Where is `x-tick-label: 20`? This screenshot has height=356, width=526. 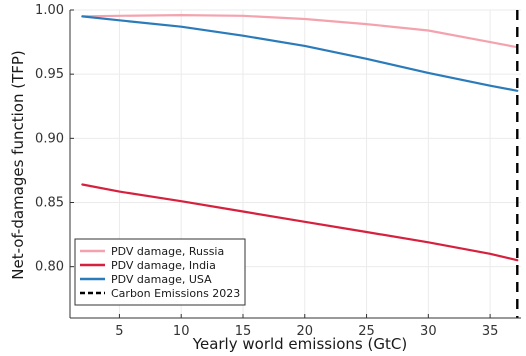 x-tick-label: 20 is located at coordinates (304, 331).